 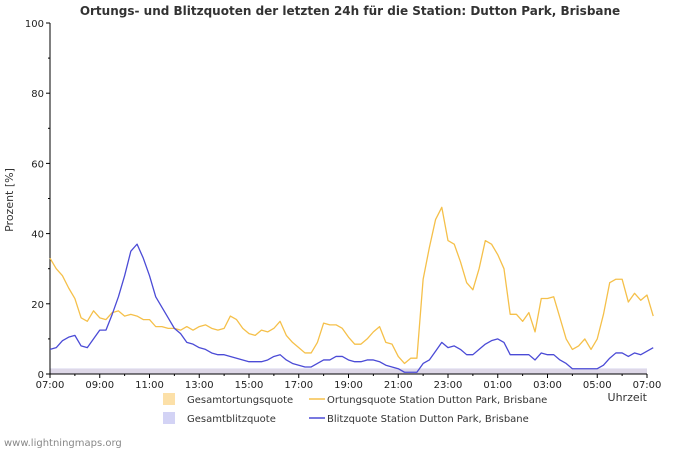 What do you see at coordinates (37, 305) in the screenshot?
I see `y-tick-label: 20` at bounding box center [37, 305].